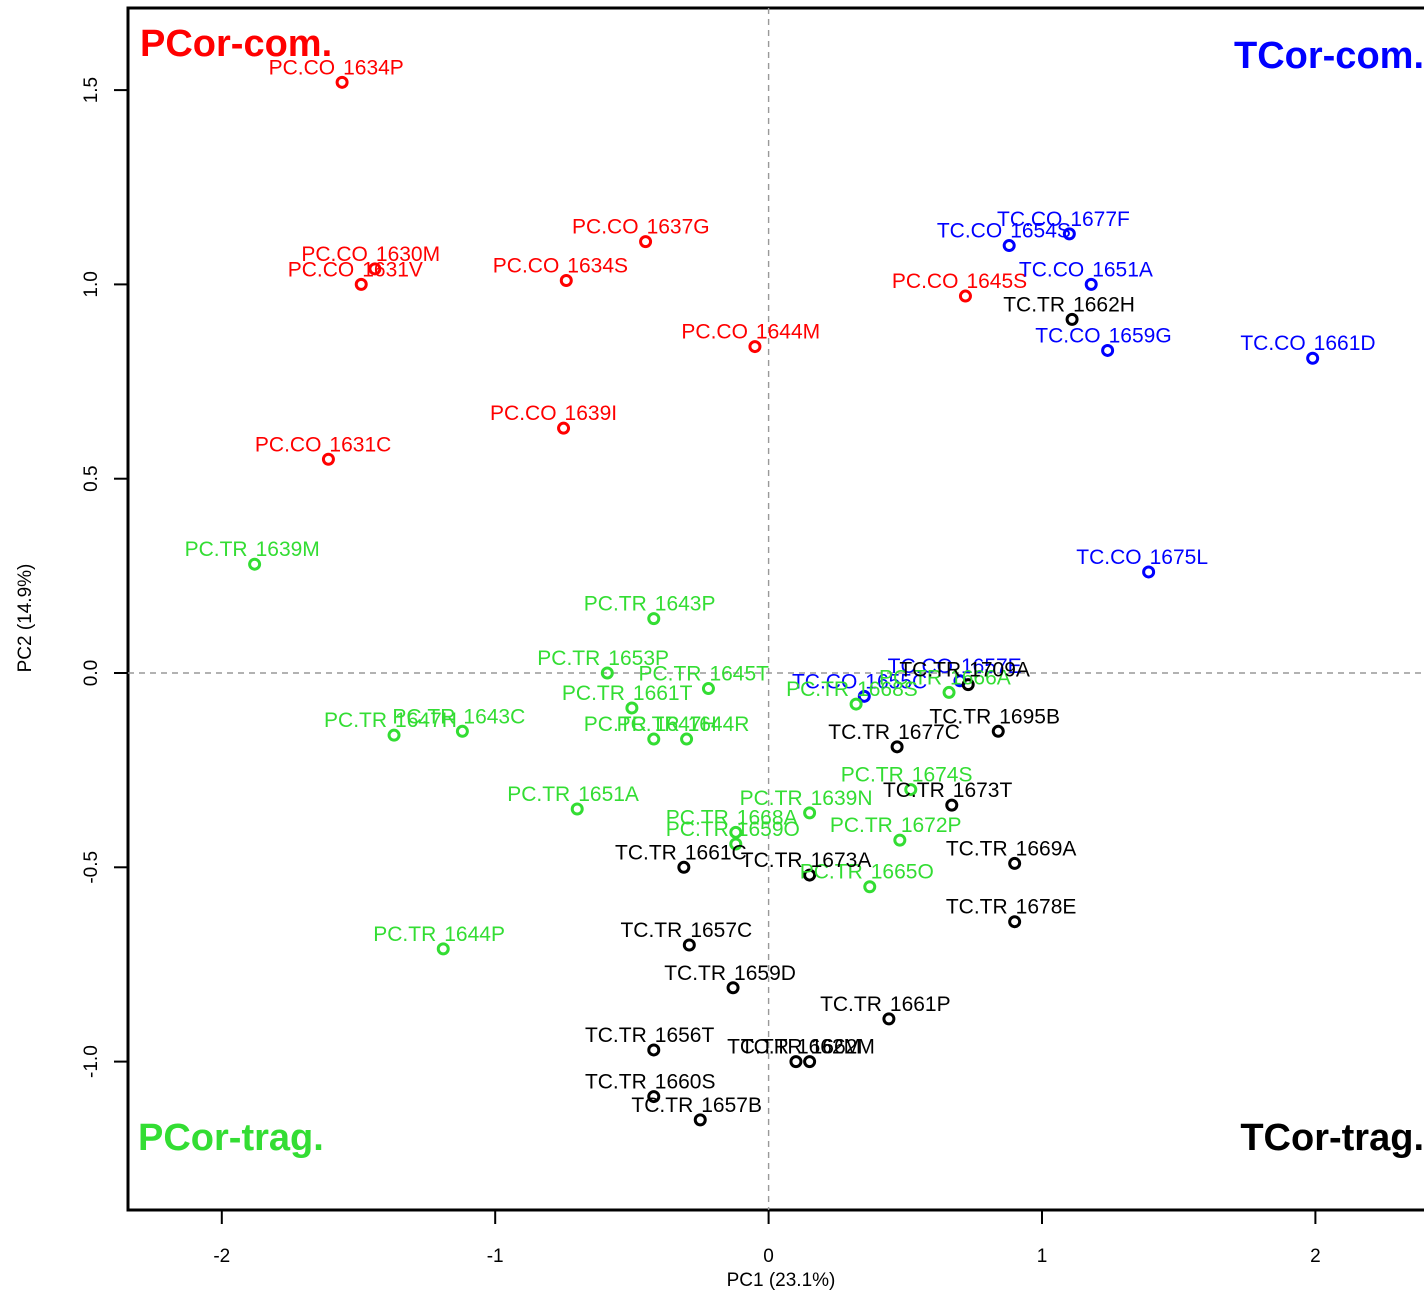 Image resolution: width=1424 pixels, height=1299 pixels. What do you see at coordinates (765, 973) in the screenshot?
I see `point-label-id: 1659D` at bounding box center [765, 973].